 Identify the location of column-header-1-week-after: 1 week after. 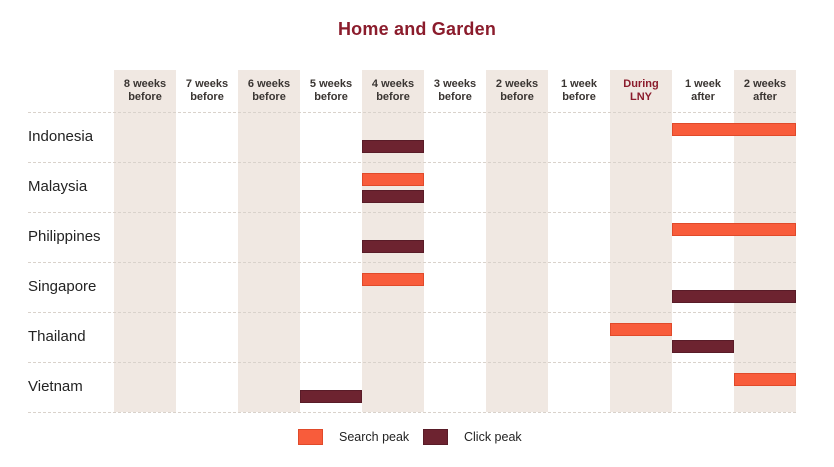
(703, 91).